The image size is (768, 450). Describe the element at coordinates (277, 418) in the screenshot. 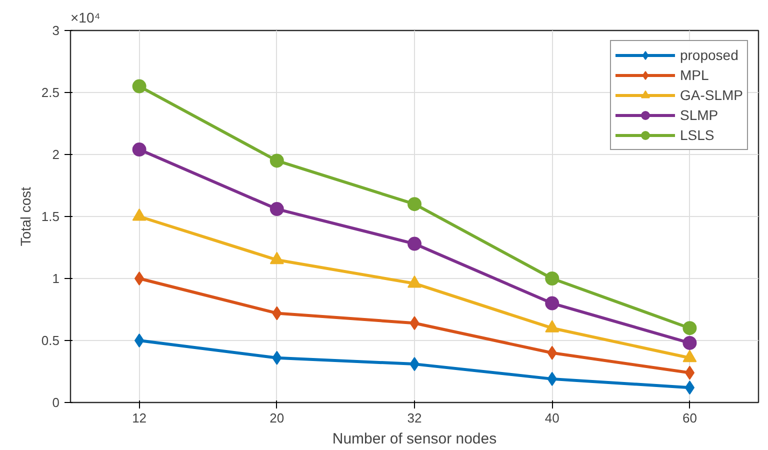

I see `x-tick-label: 20` at that location.